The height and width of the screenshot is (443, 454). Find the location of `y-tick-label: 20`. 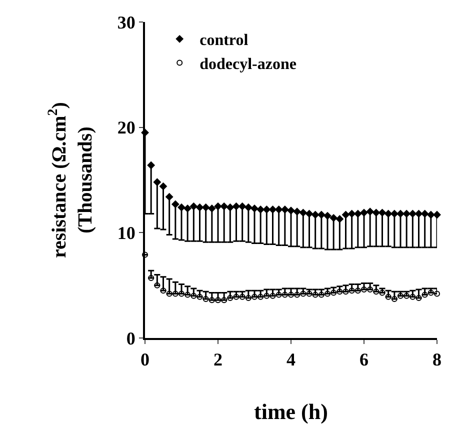

y-tick-label: 20 is located at coordinates (126, 128).